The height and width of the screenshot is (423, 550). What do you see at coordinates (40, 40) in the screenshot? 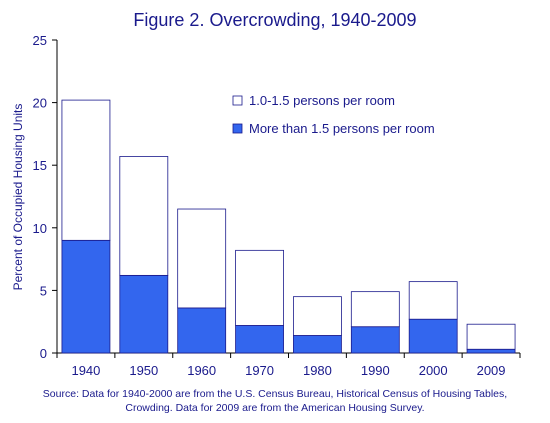
I see `y-tick-label: 25` at bounding box center [40, 40].